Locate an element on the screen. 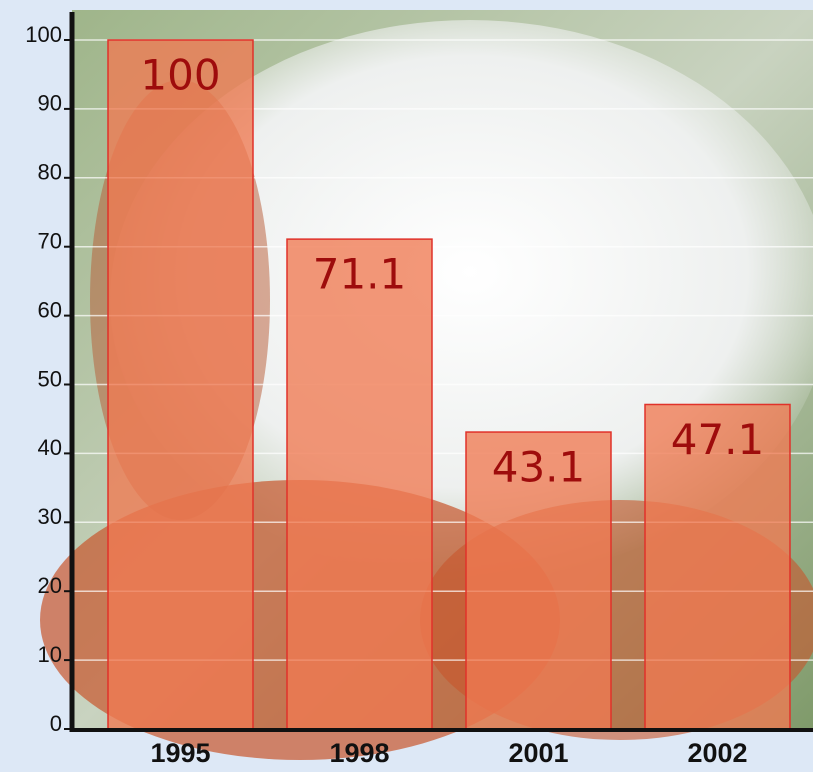 The width and height of the screenshot is (813, 772). y-tick-label: 30 is located at coordinates (50, 516).